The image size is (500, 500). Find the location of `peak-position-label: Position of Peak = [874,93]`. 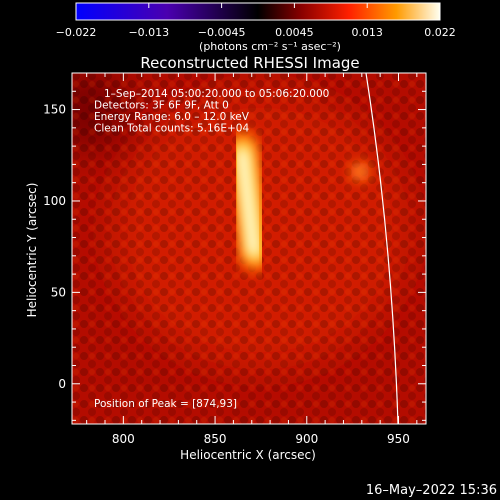

peak-position-label: Position of Peak = [874,93] is located at coordinates (165, 404).